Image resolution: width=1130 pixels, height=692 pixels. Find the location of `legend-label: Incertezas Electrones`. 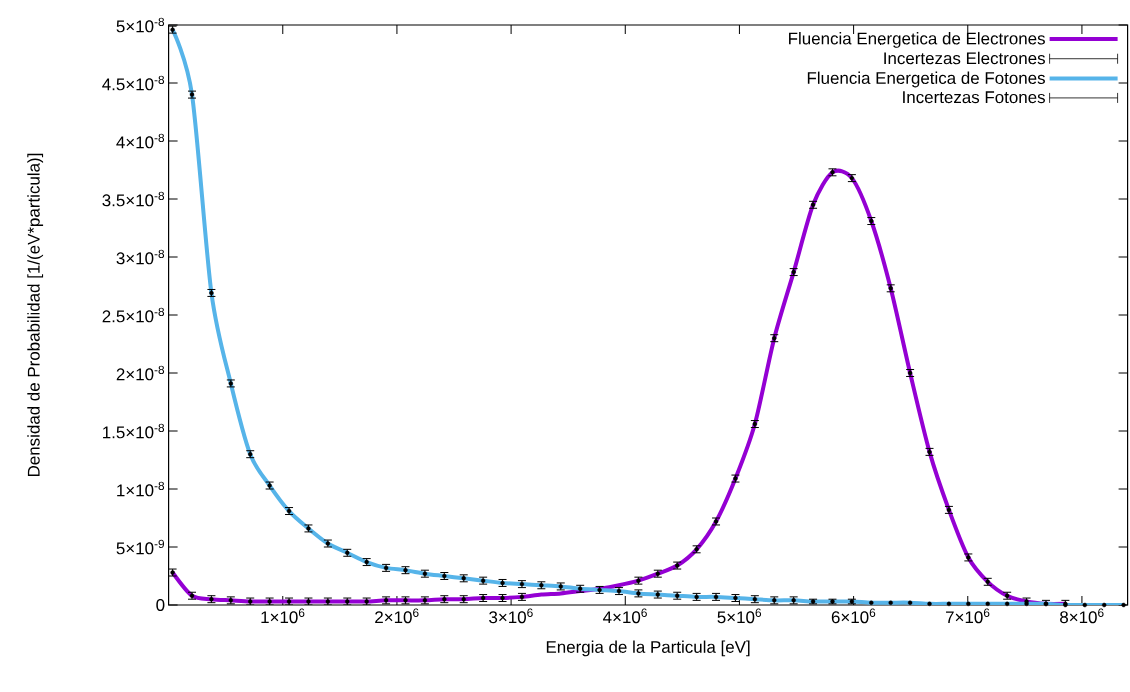

legend-label: Incertezas Electrones is located at coordinates (964, 58).